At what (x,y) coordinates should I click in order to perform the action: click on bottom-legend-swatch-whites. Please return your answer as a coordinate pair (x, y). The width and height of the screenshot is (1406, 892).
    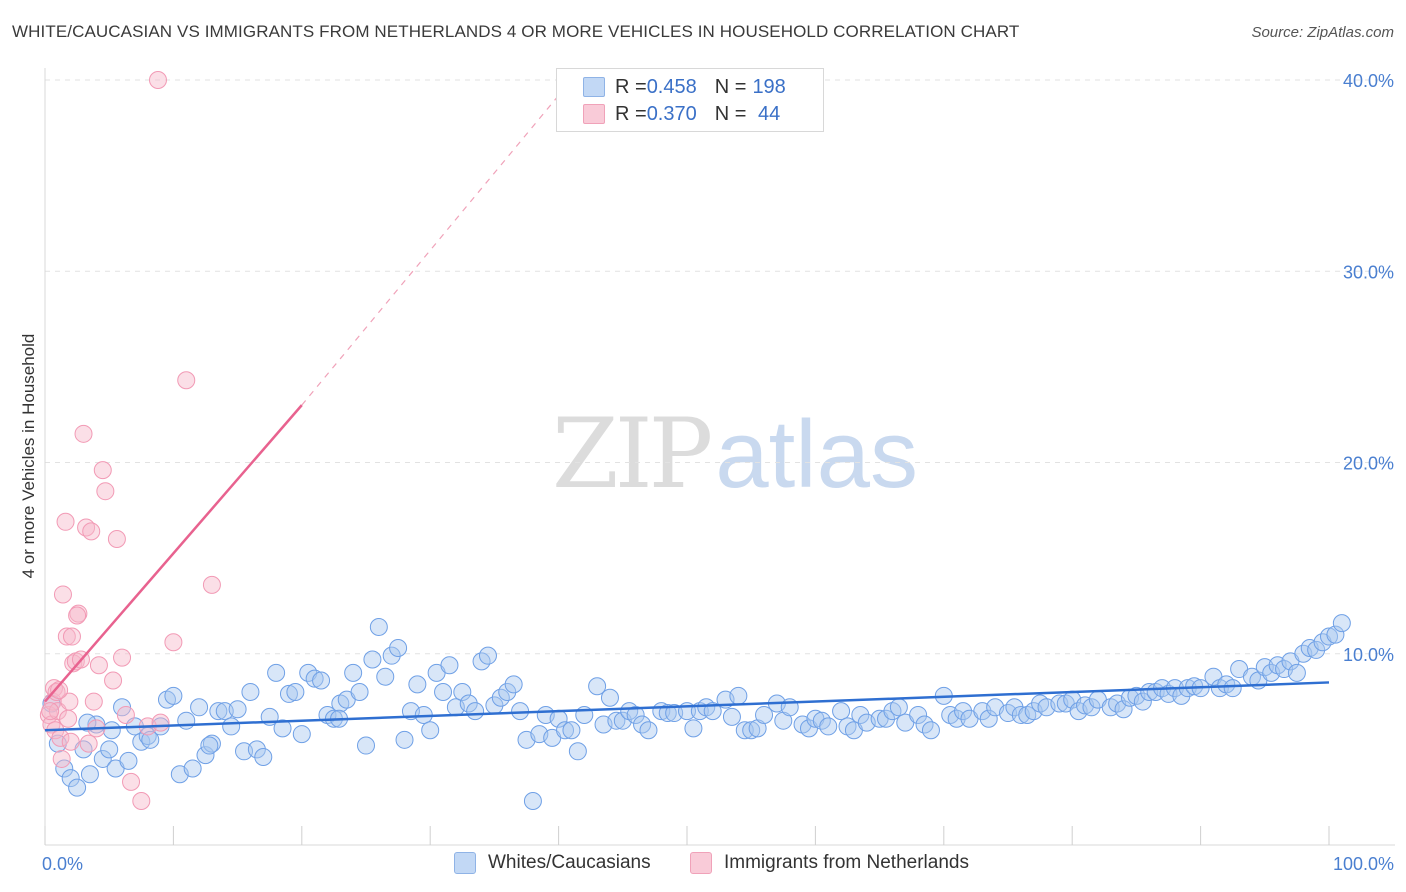
    Looking at the image, I should click on (465, 863).